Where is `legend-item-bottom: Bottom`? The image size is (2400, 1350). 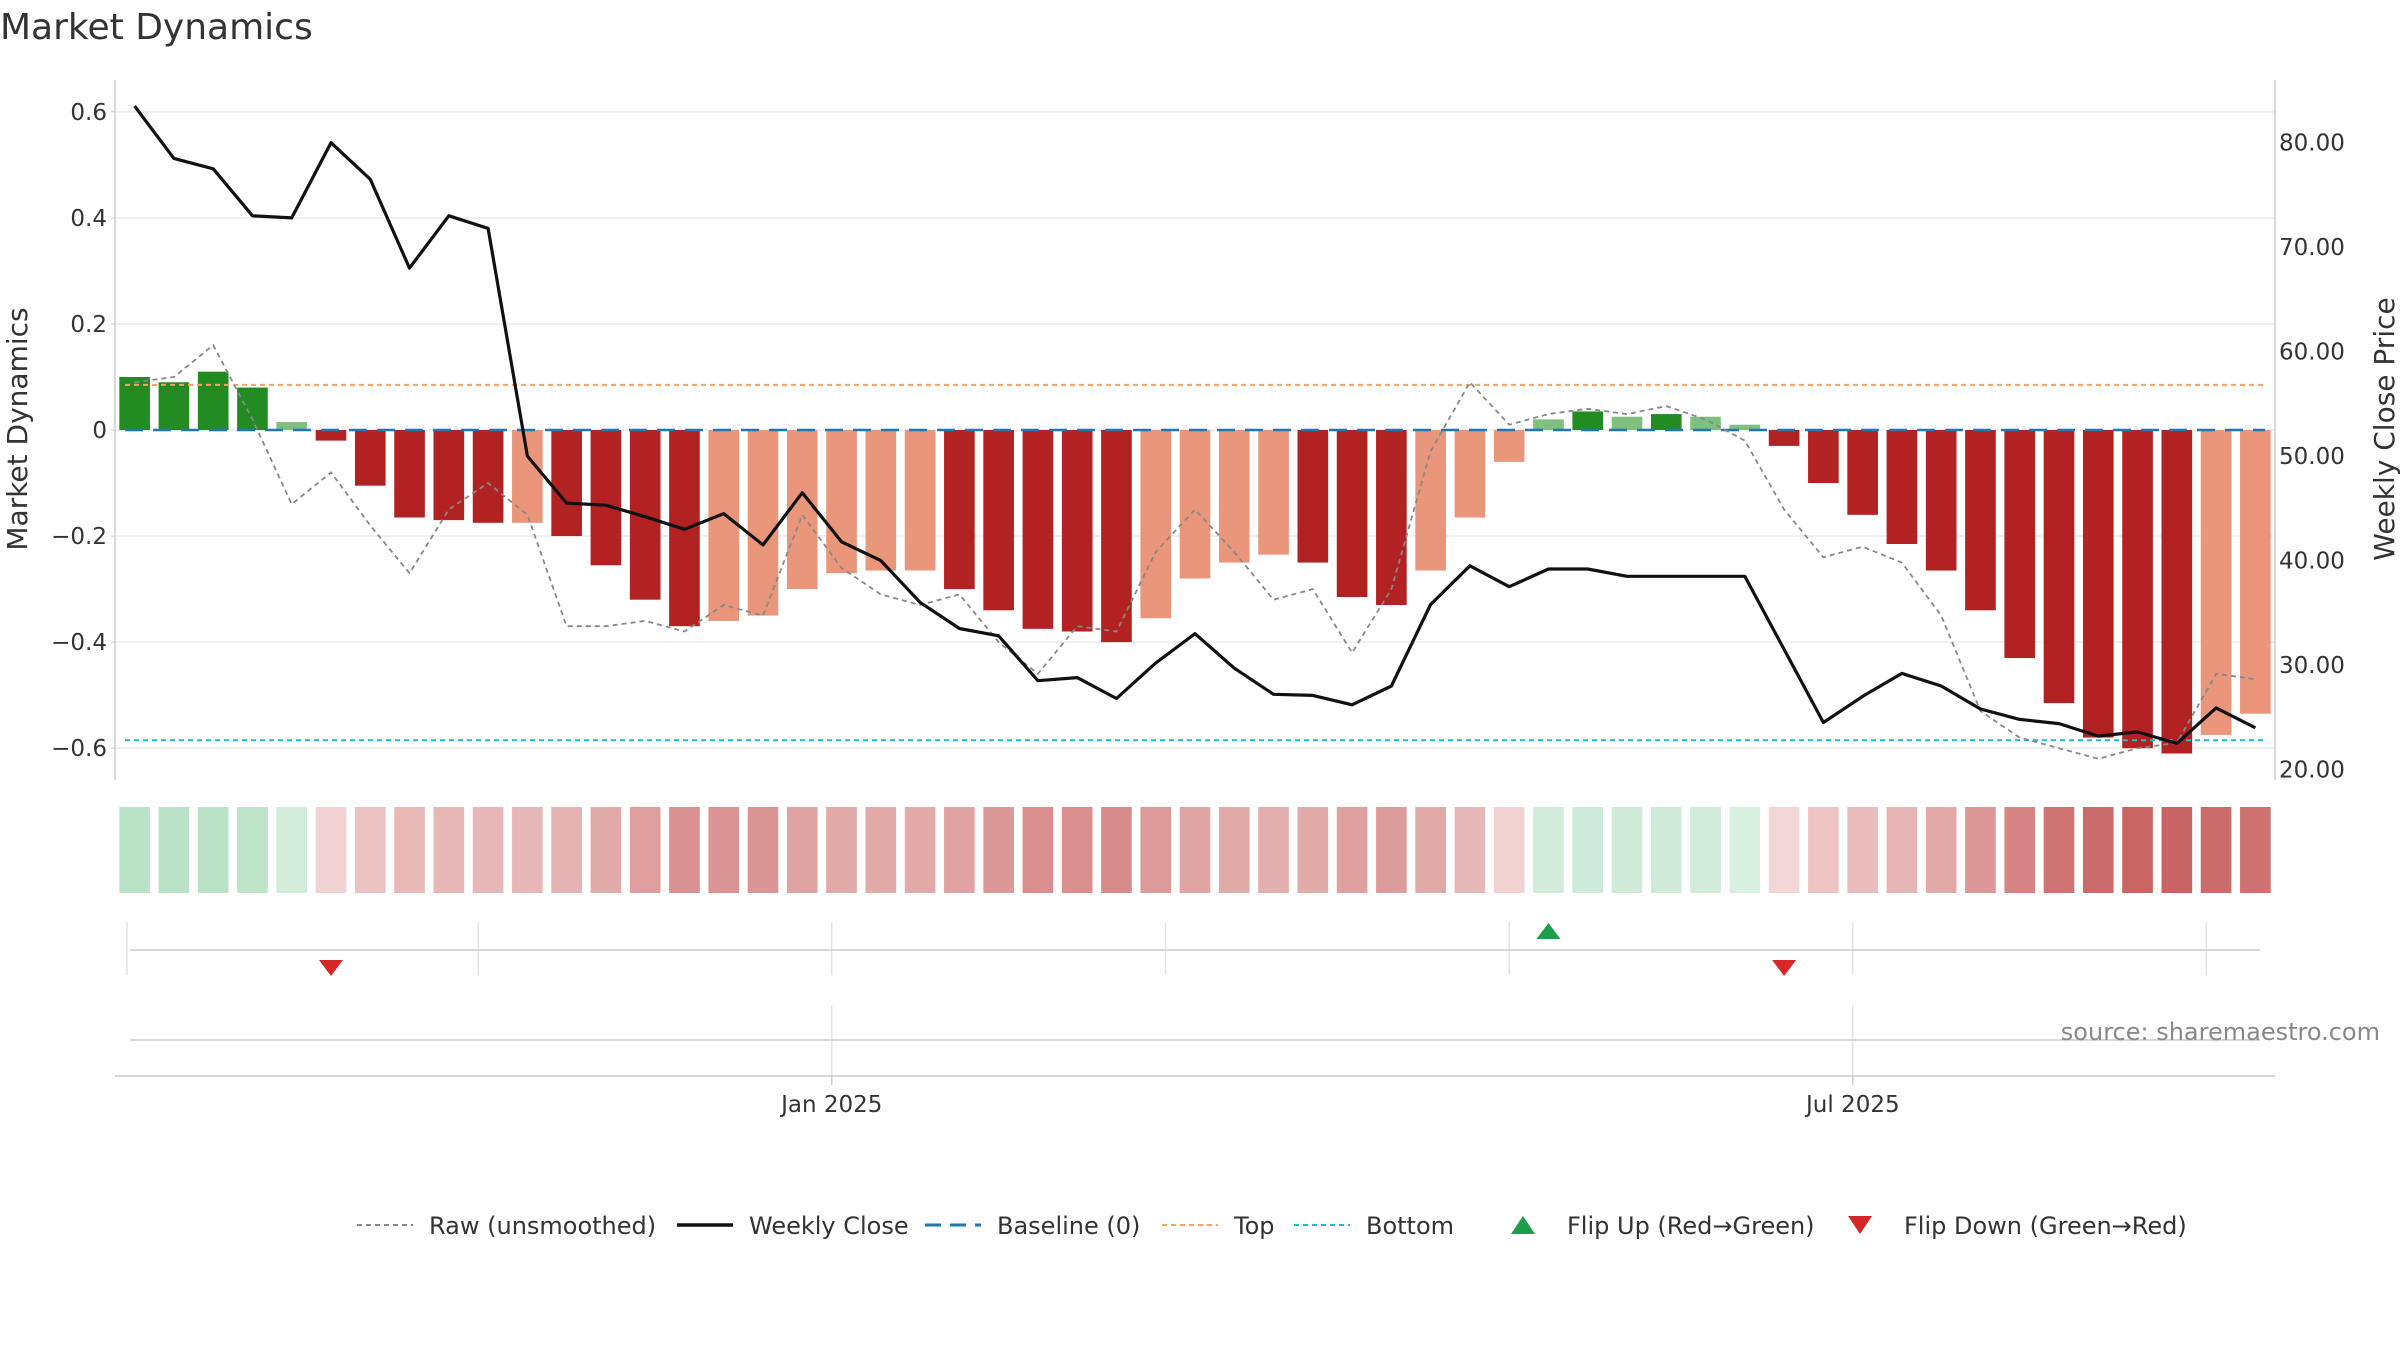
legend-item-bottom: Bottom is located at coordinates (1374, 1226).